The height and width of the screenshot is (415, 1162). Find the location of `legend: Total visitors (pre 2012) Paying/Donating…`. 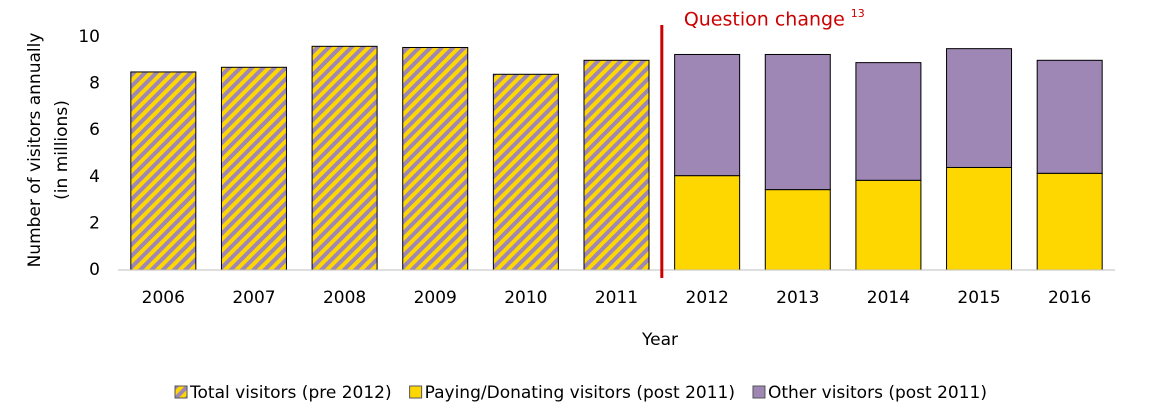

legend: Total visitors (pre 2012) Paying/Donating… is located at coordinates (580, 393).